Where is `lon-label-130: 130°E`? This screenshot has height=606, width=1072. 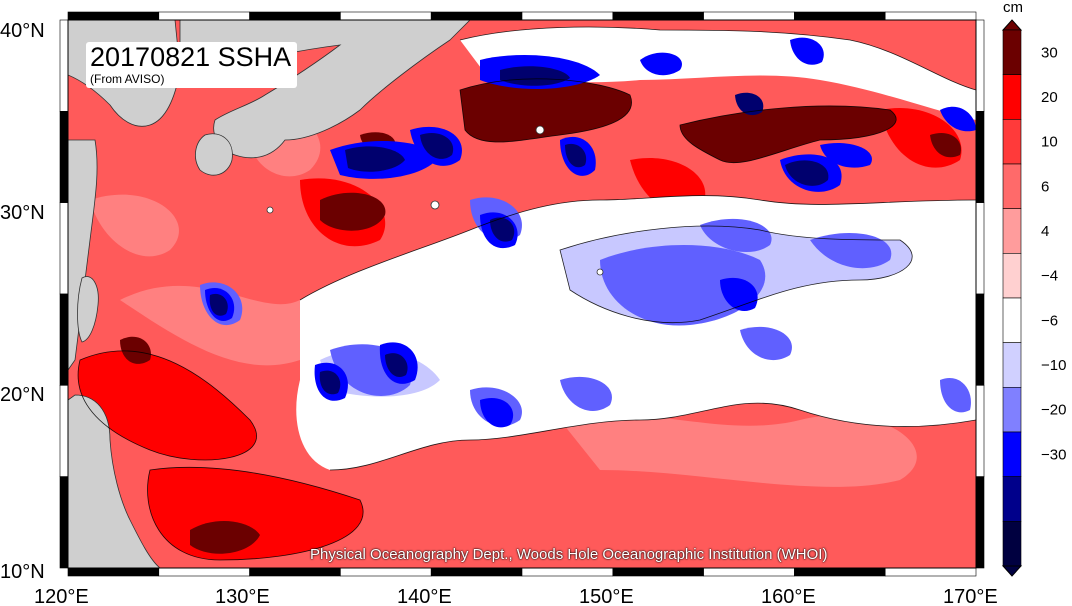 lon-label-130: 130°E is located at coordinates (242, 596).